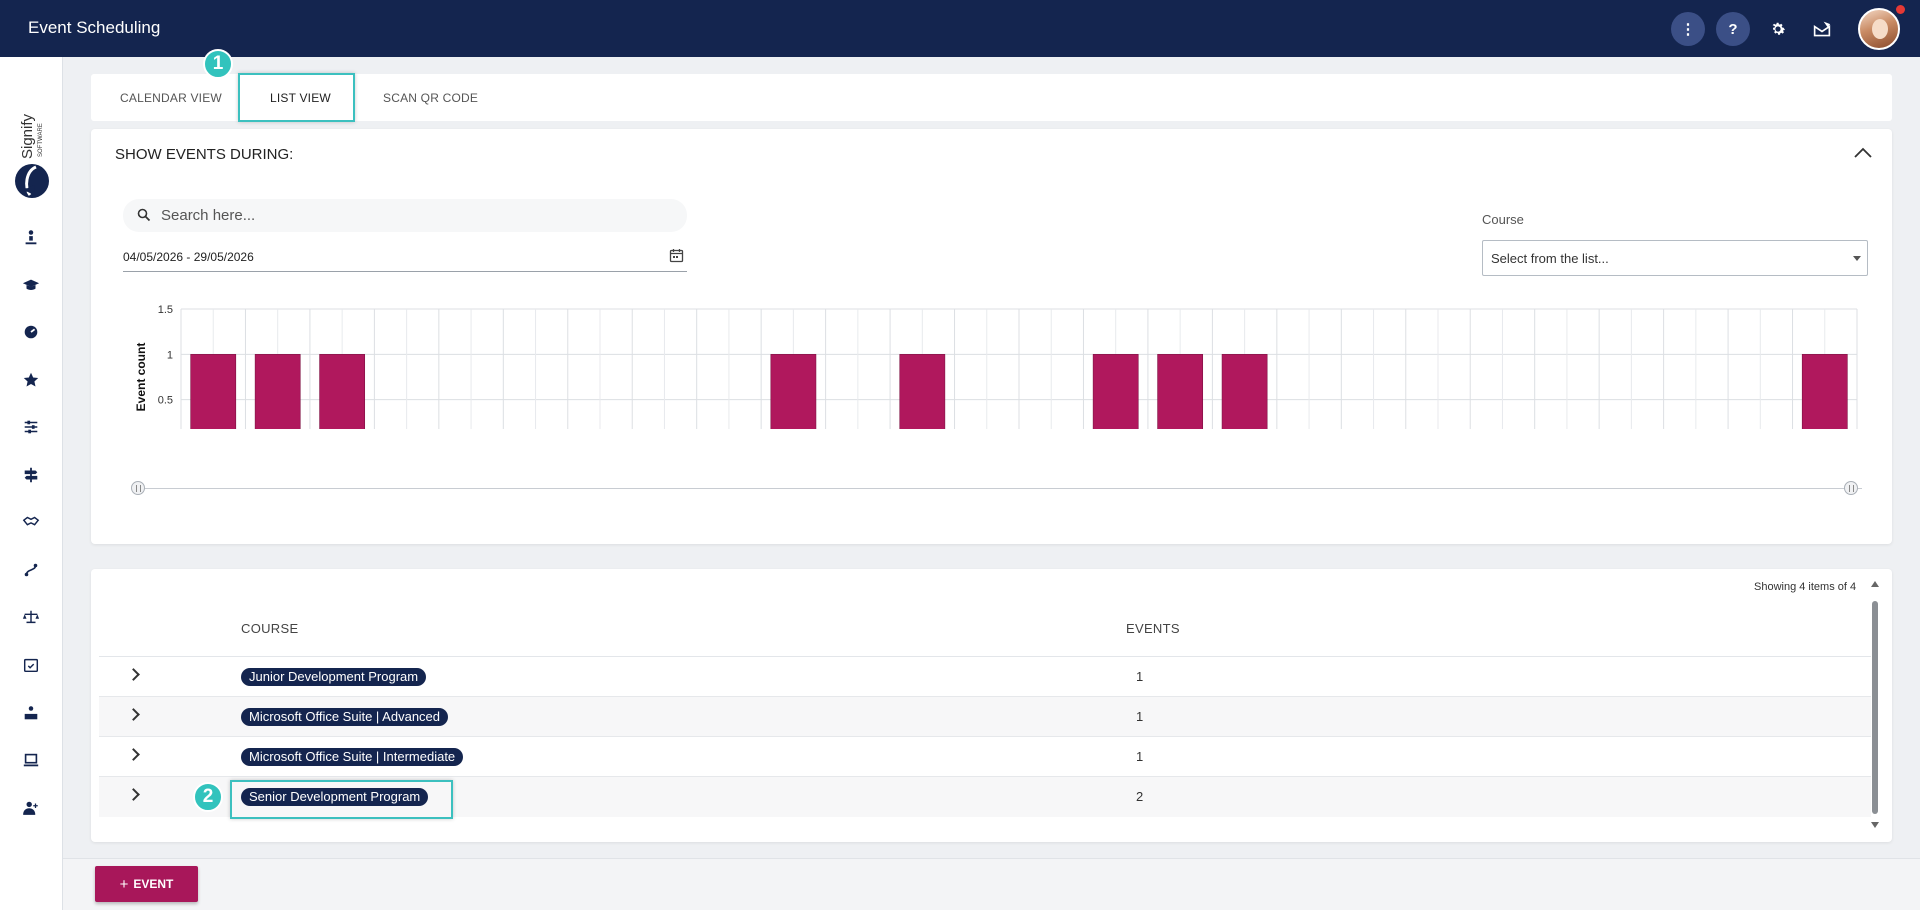 The image size is (1920, 910). What do you see at coordinates (31, 522) in the screenshot?
I see `handshake-icon` at bounding box center [31, 522].